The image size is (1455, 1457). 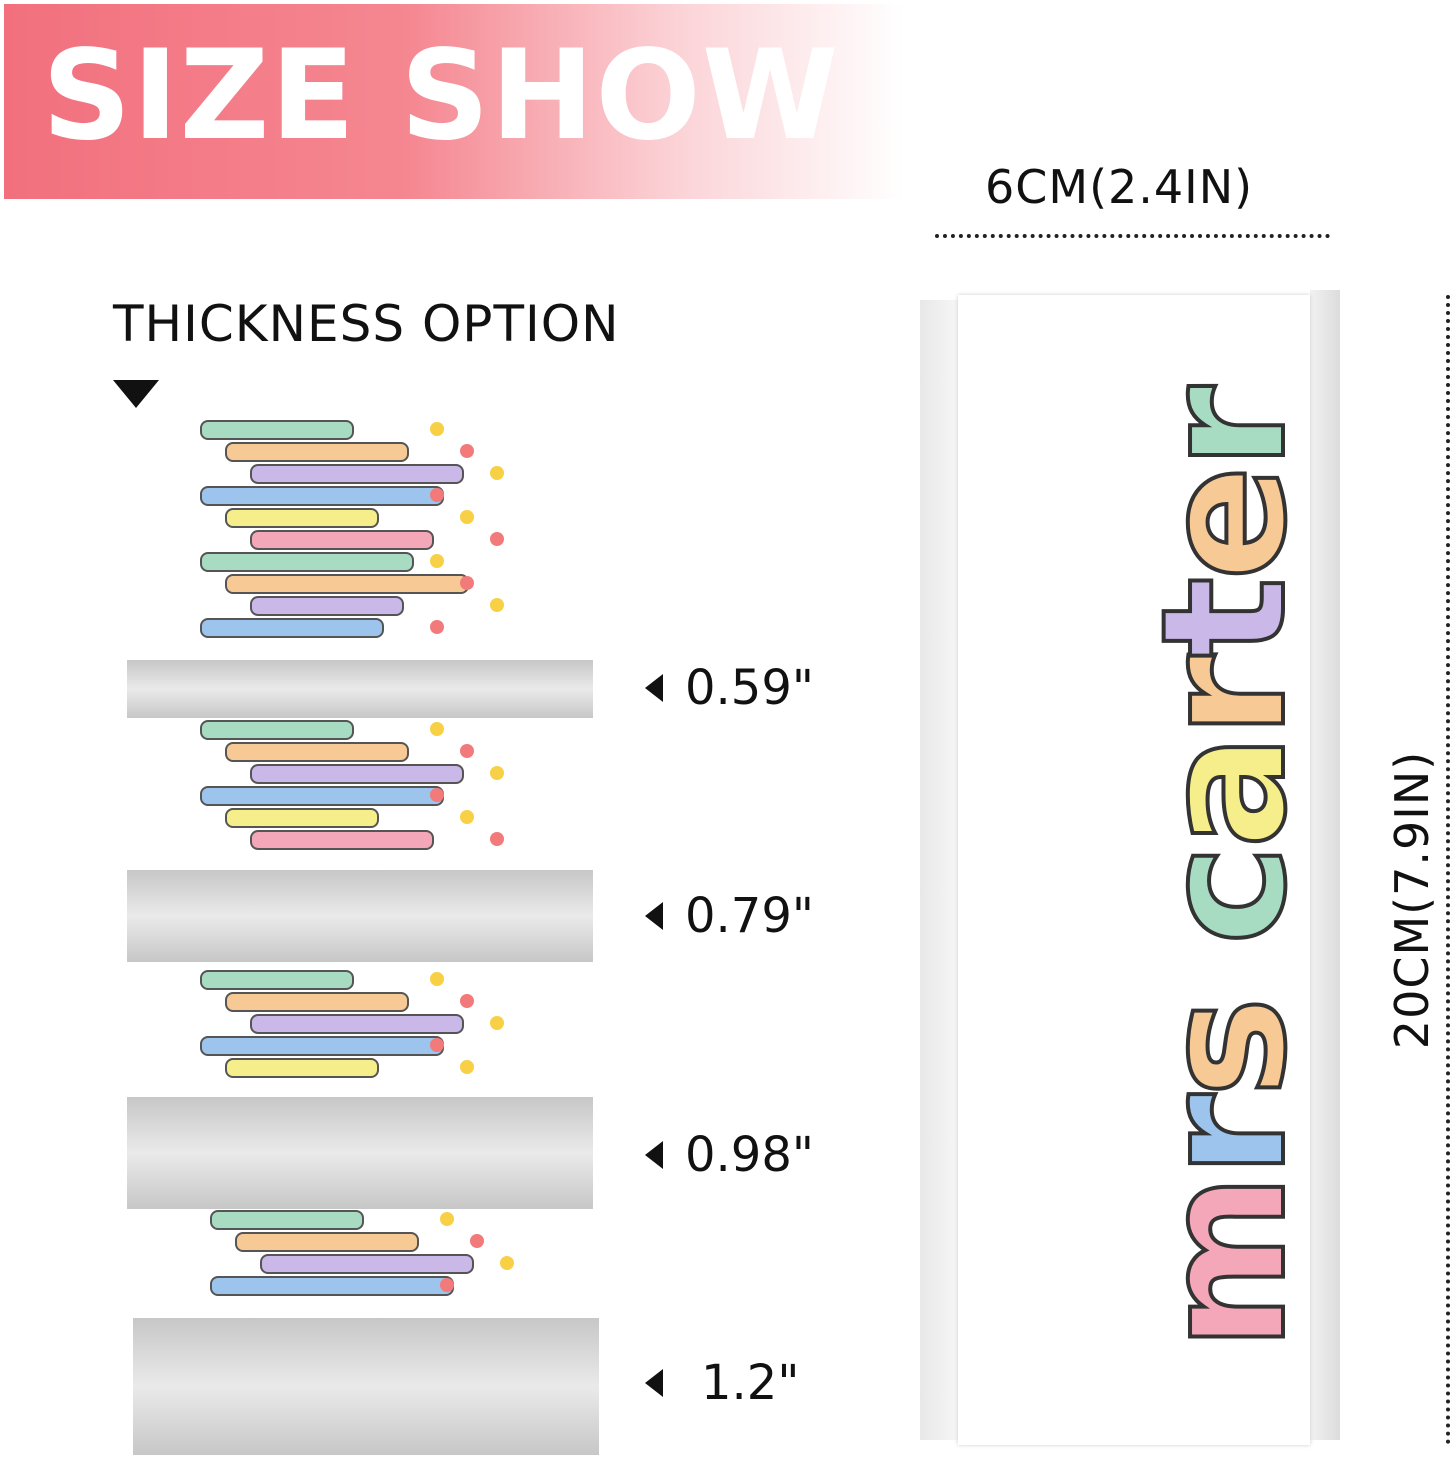 I want to click on thickness-option: 0.59", so click(x=729, y=688).